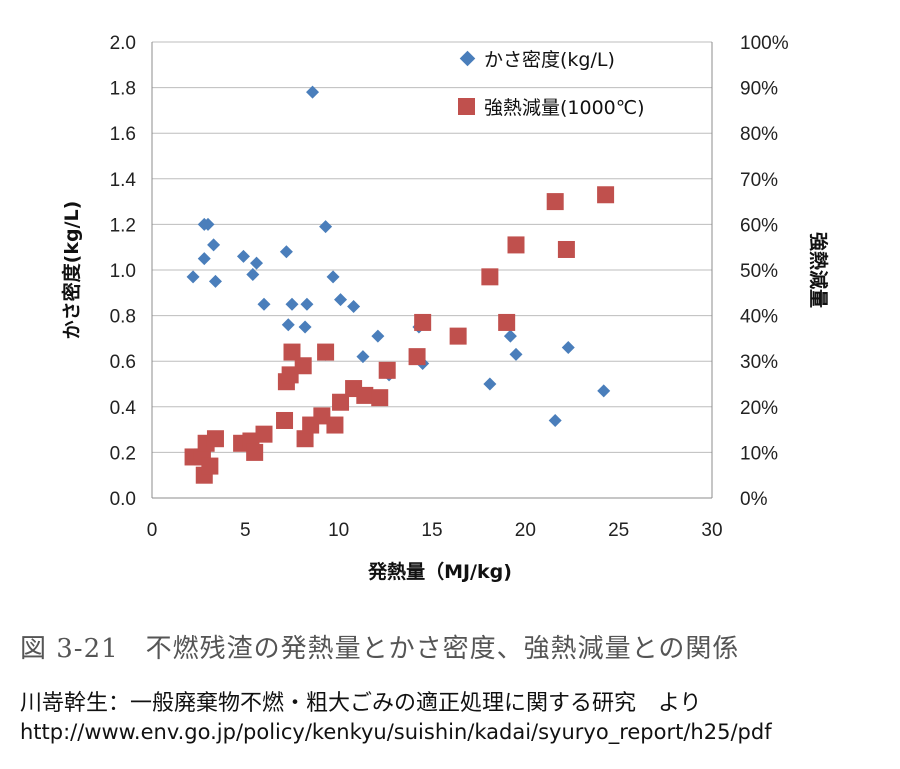  What do you see at coordinates (123, 225) in the screenshot?
I see `y-left-tick-label: 1.2` at bounding box center [123, 225].